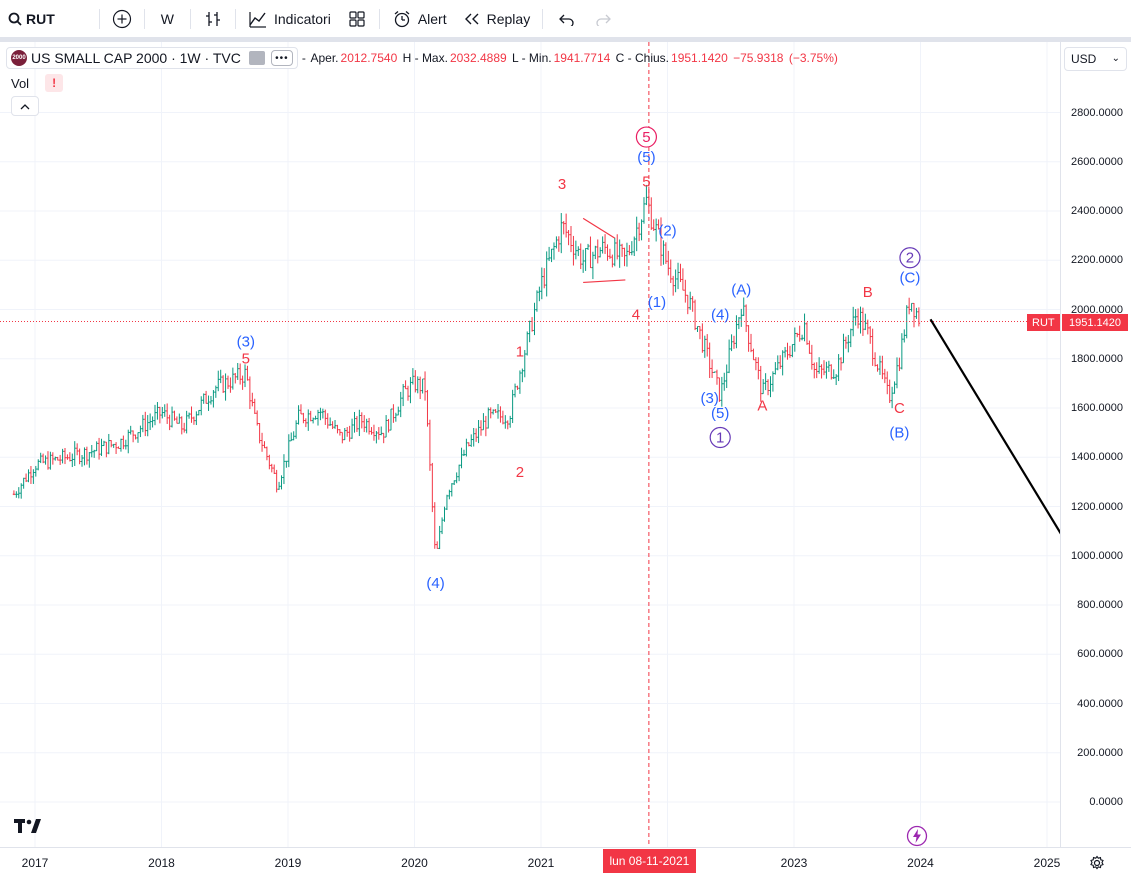 This screenshot has width=1131, height=884. I want to click on collapse-legend-button, so click(25, 106).